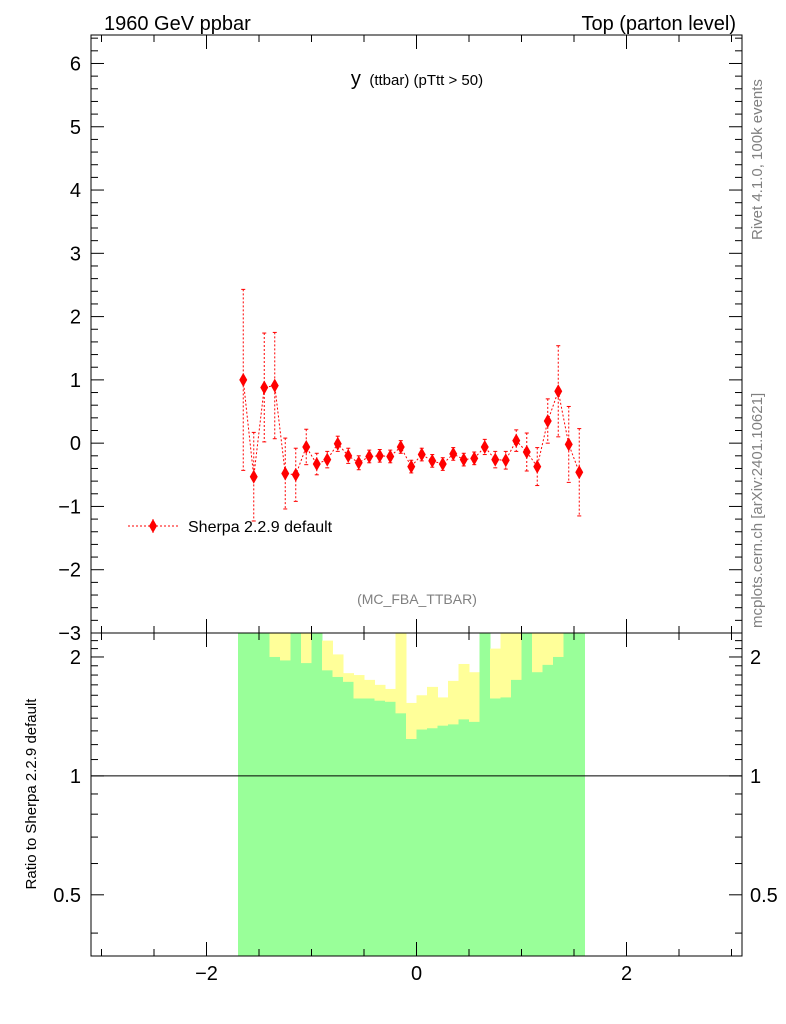 This screenshot has width=786, height=1024. Describe the element at coordinates (75, 777) in the screenshot. I see `ratio-y-tick-label: 1` at that location.